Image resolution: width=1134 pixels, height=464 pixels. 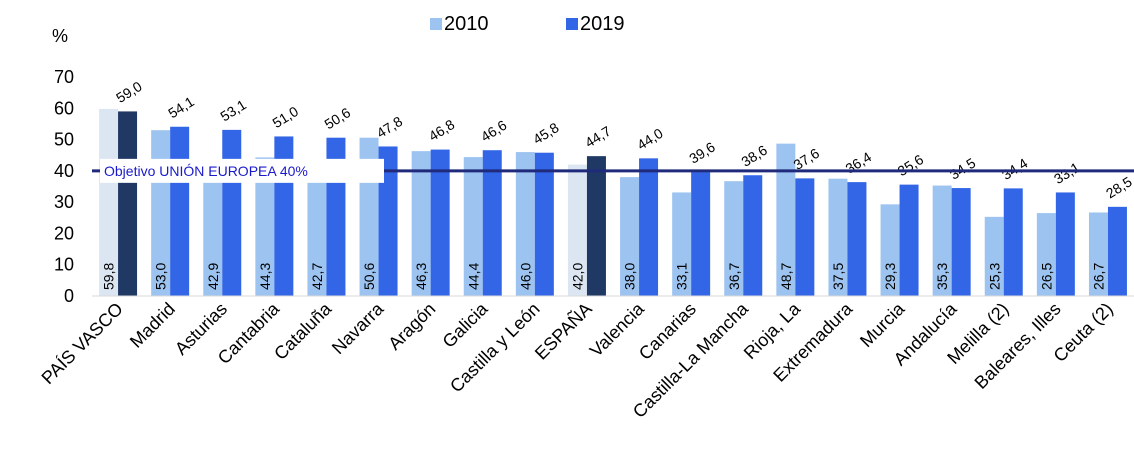 What do you see at coordinates (1098, 276) in the screenshot?
I see `value-label: 26,7` at bounding box center [1098, 276].